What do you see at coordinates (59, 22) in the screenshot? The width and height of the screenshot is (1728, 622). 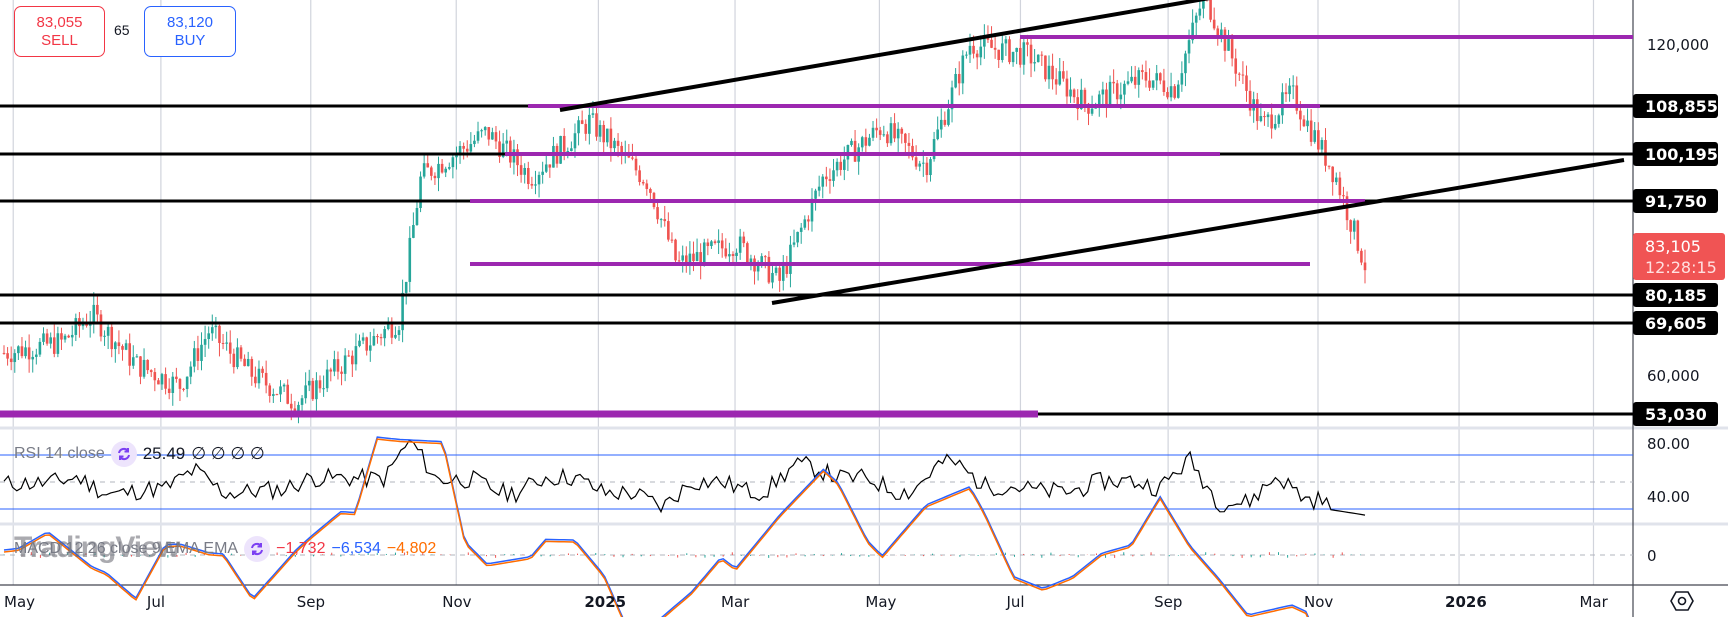 I see `sell-price: 83,055` at bounding box center [59, 22].